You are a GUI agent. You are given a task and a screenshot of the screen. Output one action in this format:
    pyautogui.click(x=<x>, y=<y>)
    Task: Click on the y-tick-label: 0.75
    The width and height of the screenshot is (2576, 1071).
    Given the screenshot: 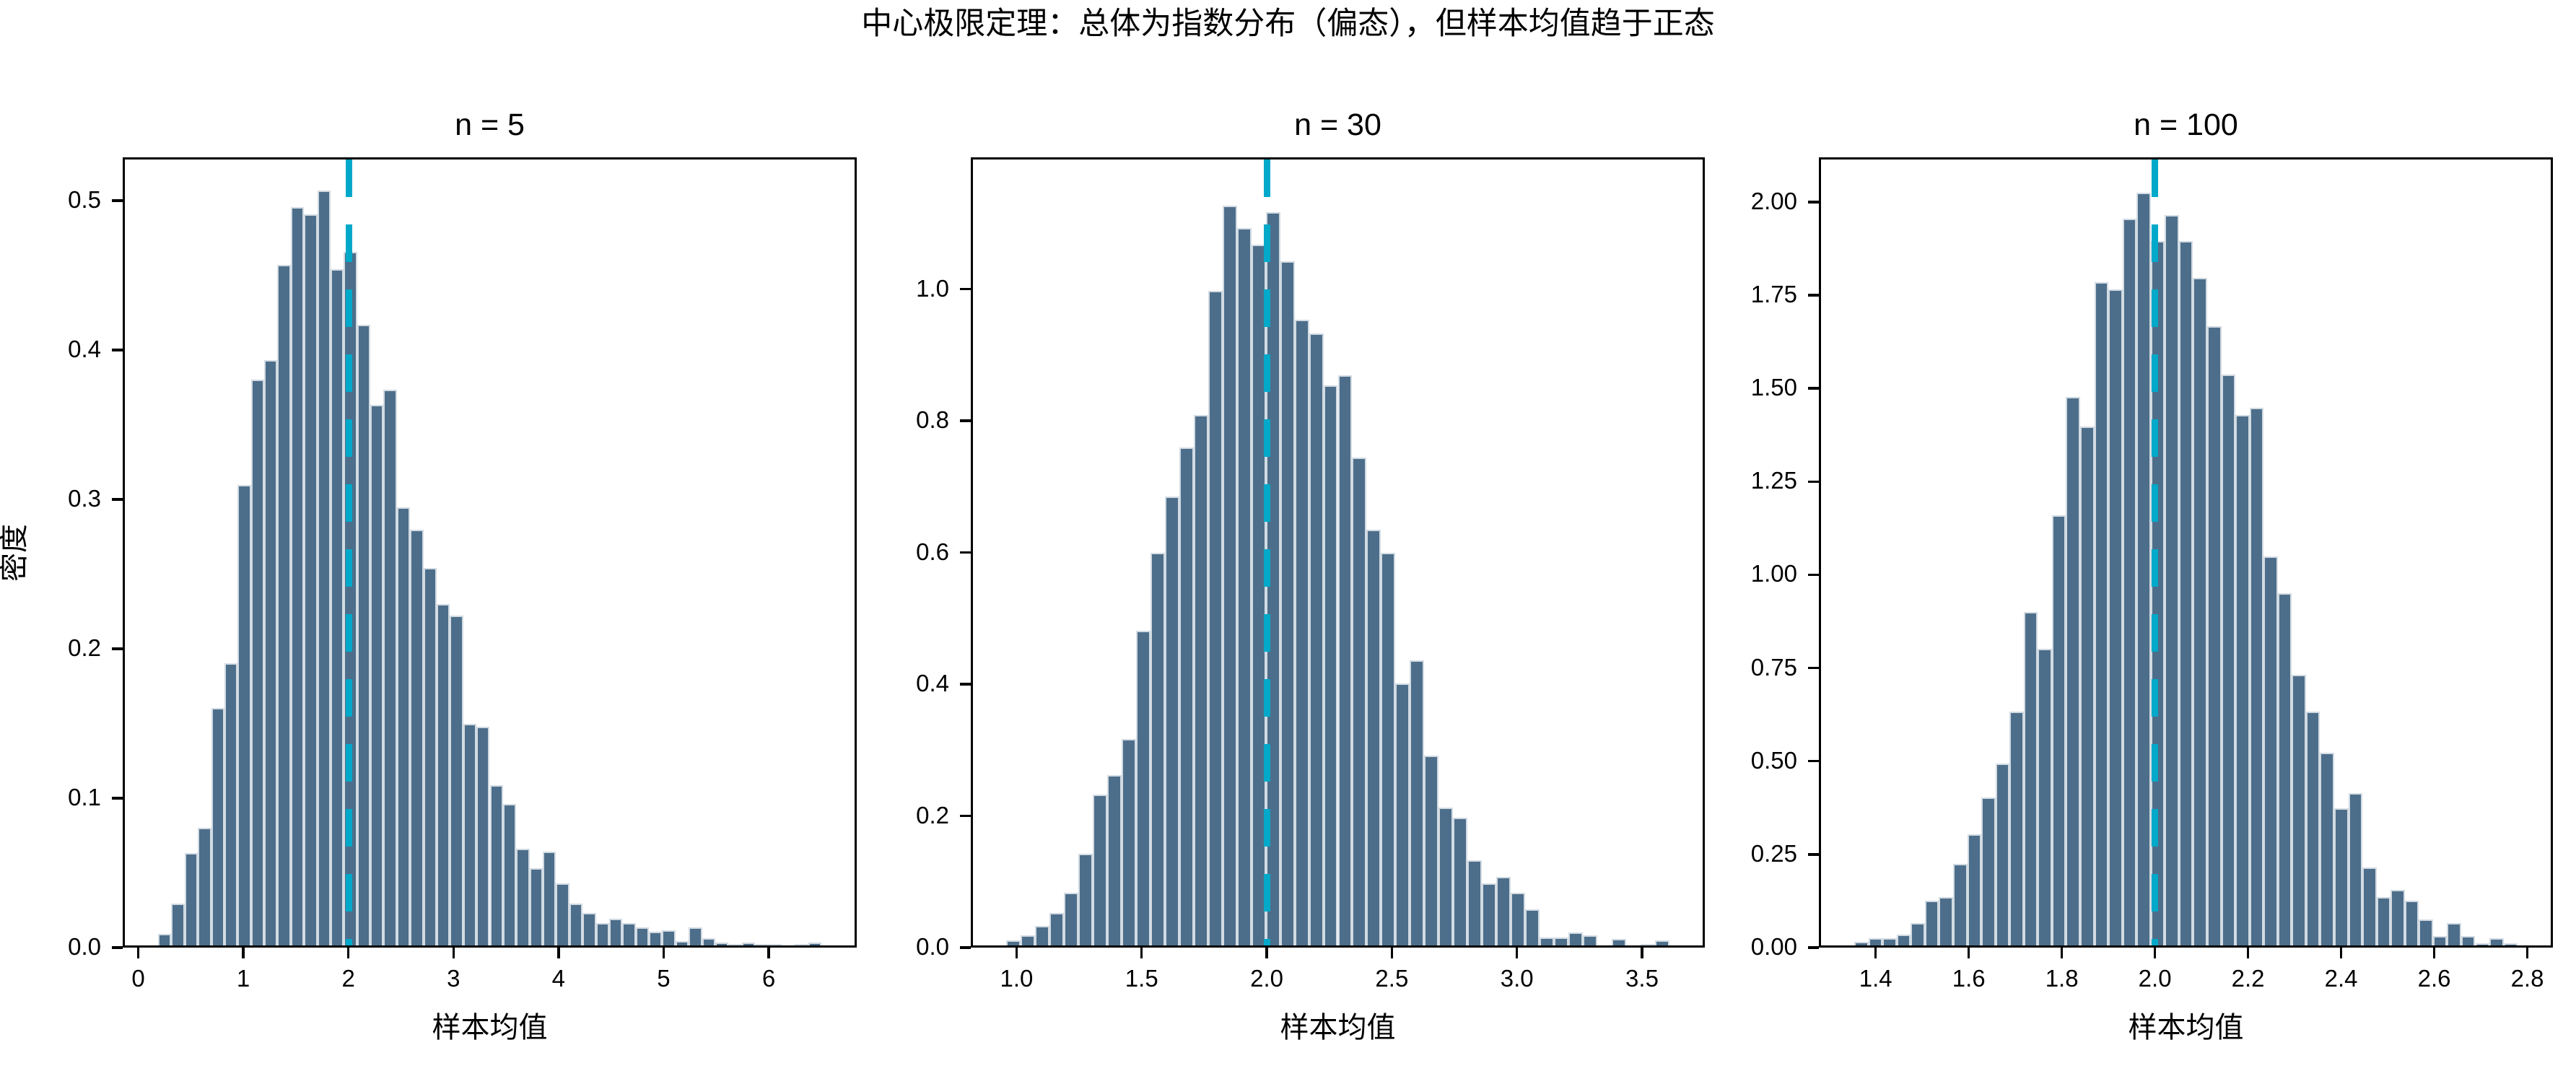 What is the action you would take?
    pyautogui.click(x=1773, y=667)
    